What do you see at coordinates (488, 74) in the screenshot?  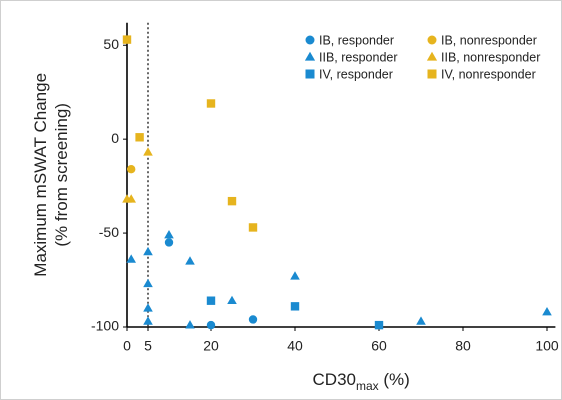 I see `legend-label: IV, nonresponder` at bounding box center [488, 74].